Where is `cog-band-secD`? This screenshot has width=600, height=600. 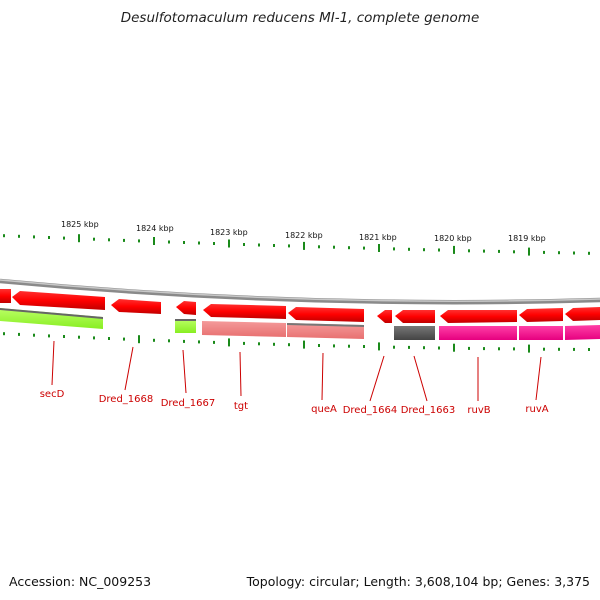
cog-band-secD is located at coordinates (51, 318).